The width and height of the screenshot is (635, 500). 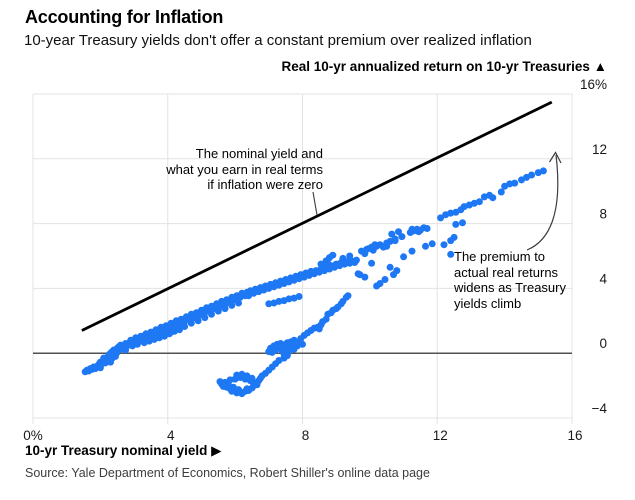 What do you see at coordinates (603, 343) in the screenshot?
I see `y-tick-label: 0` at bounding box center [603, 343].